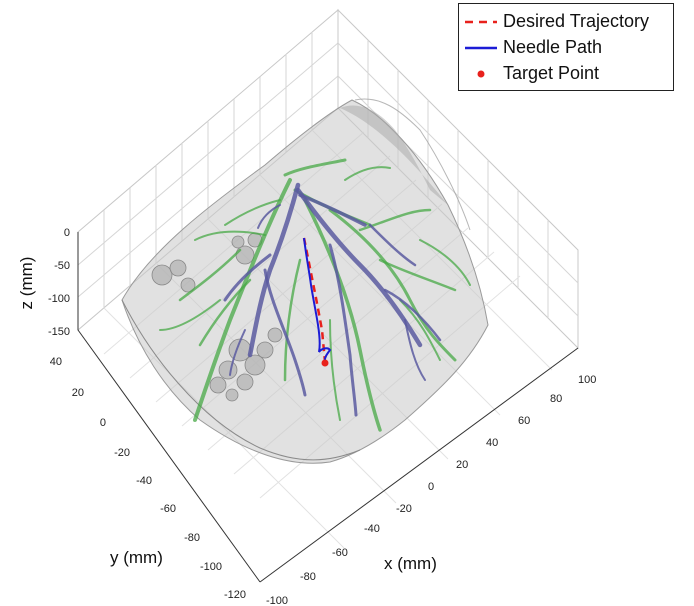 The image size is (694, 606). What do you see at coordinates (26, 283) in the screenshot?
I see `z-axis-label: z (mm)` at bounding box center [26, 283].